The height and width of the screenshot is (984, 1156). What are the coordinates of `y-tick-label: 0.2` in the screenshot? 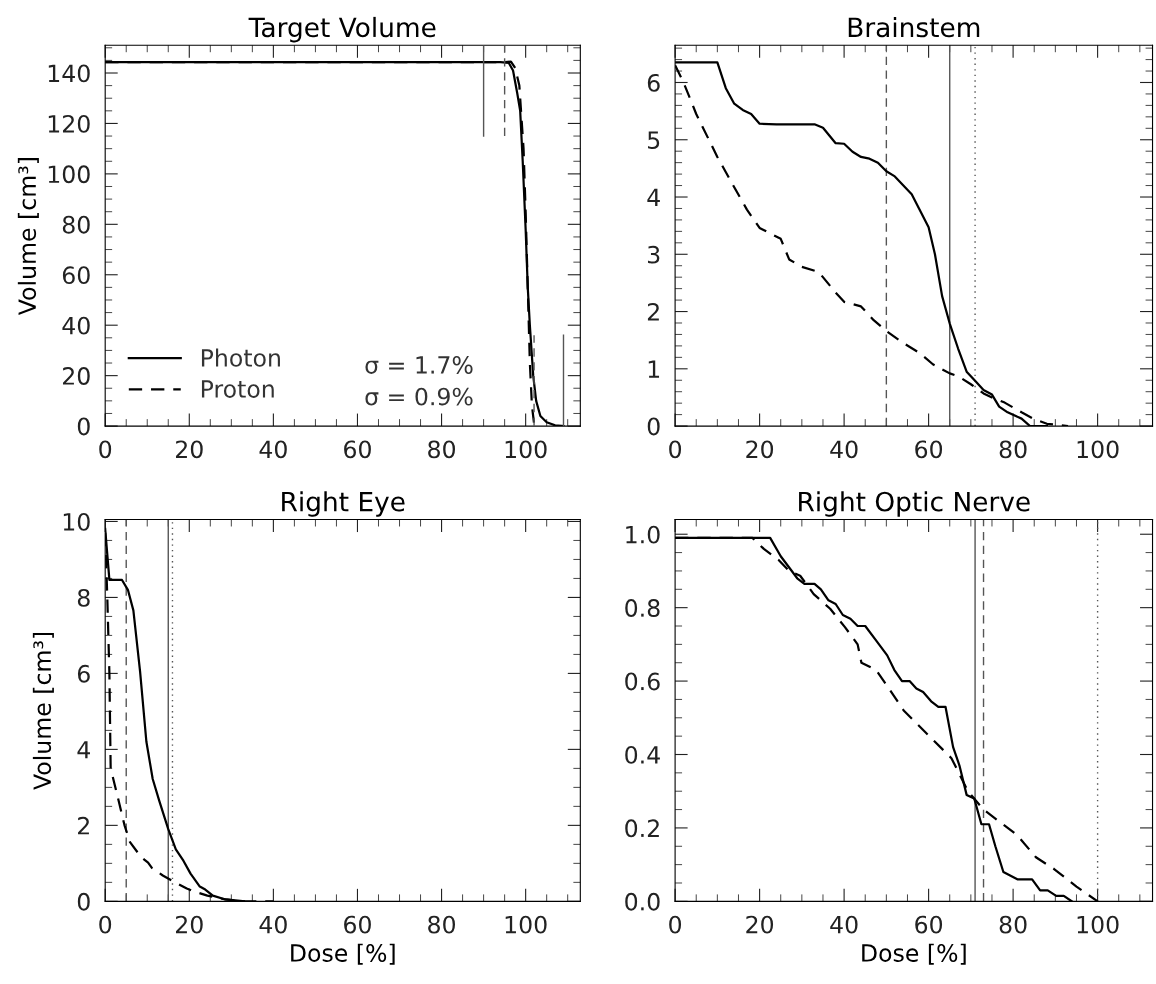 It's located at (642, 828).